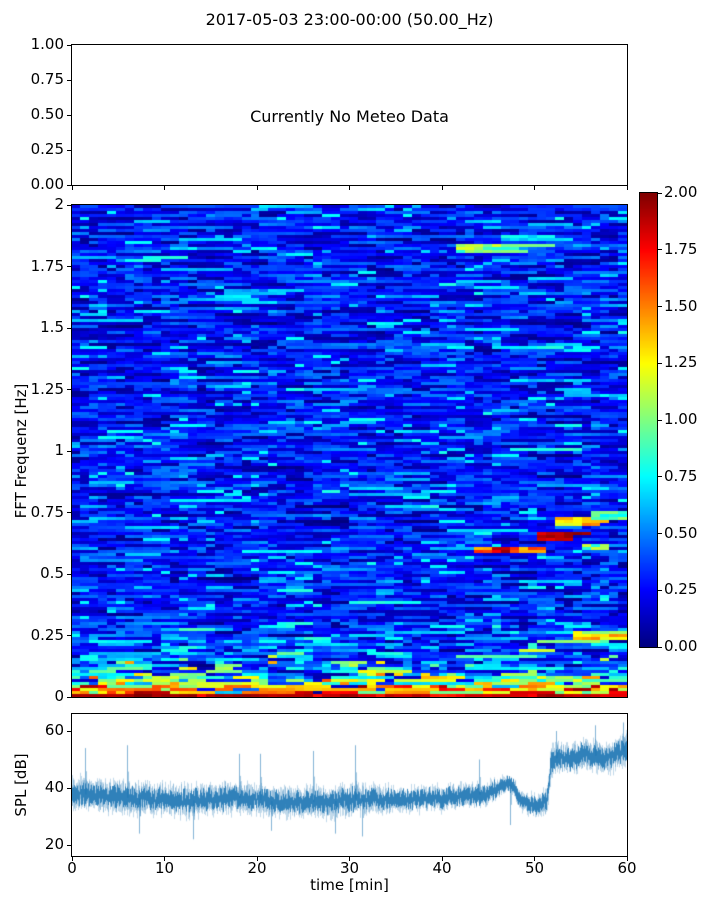 The image size is (720, 900). Describe the element at coordinates (59, 696) in the screenshot. I see `spectrogram-ytick-label: 0` at that location.